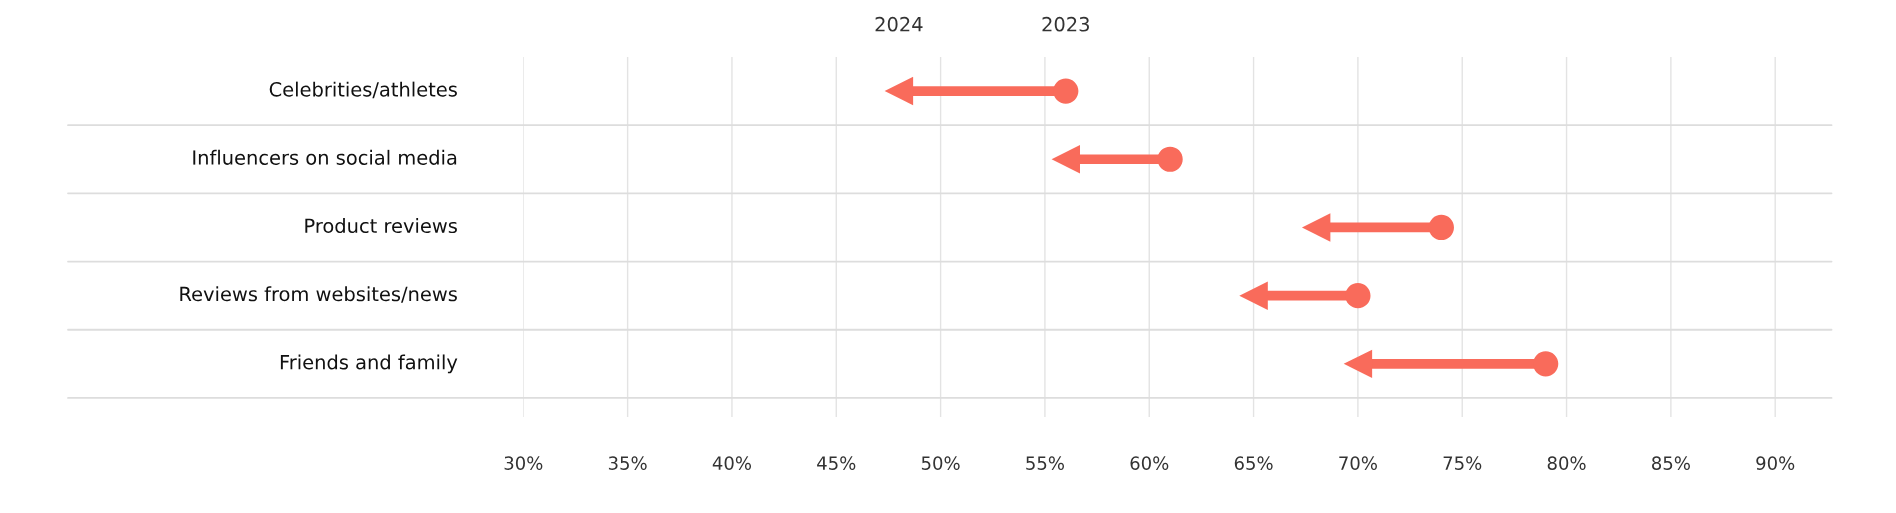 The width and height of the screenshot is (1896, 513). I want to click on x-tick-label: 60%, so click(1149, 463).